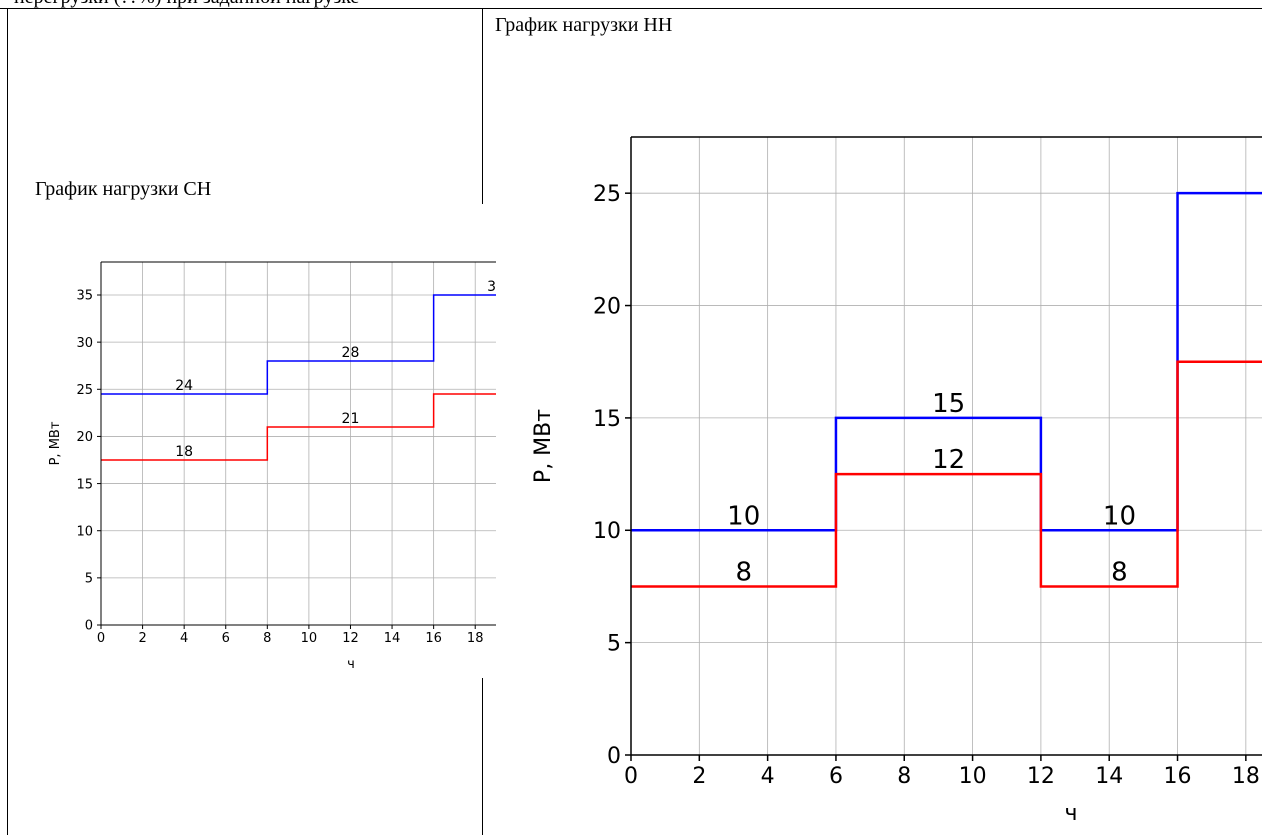 The width and height of the screenshot is (1262, 835). Describe the element at coordinates (482, 106) in the screenshot. I see `table-cell-divider-upper` at that location.